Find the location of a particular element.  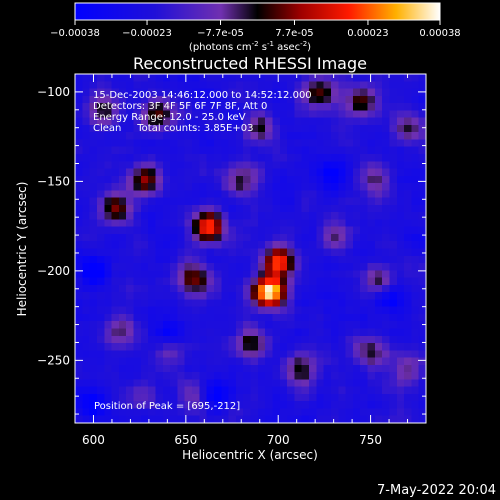

colorbar-tick-label: −7.7e-05 is located at coordinates (220, 33).